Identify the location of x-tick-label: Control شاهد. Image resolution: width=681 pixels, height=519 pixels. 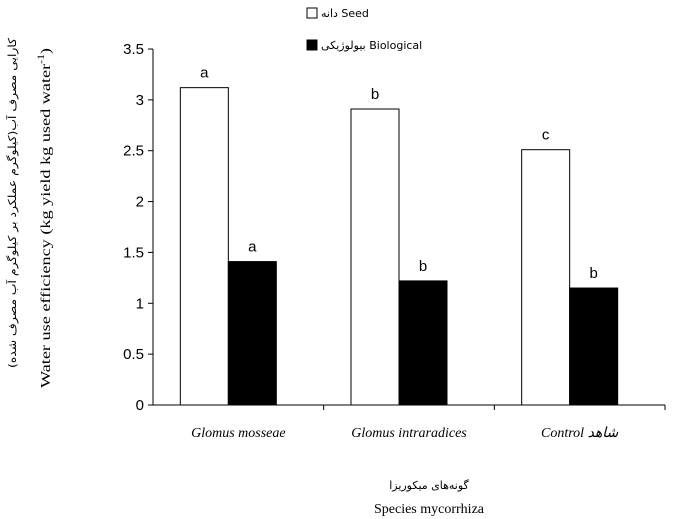
(580, 433).